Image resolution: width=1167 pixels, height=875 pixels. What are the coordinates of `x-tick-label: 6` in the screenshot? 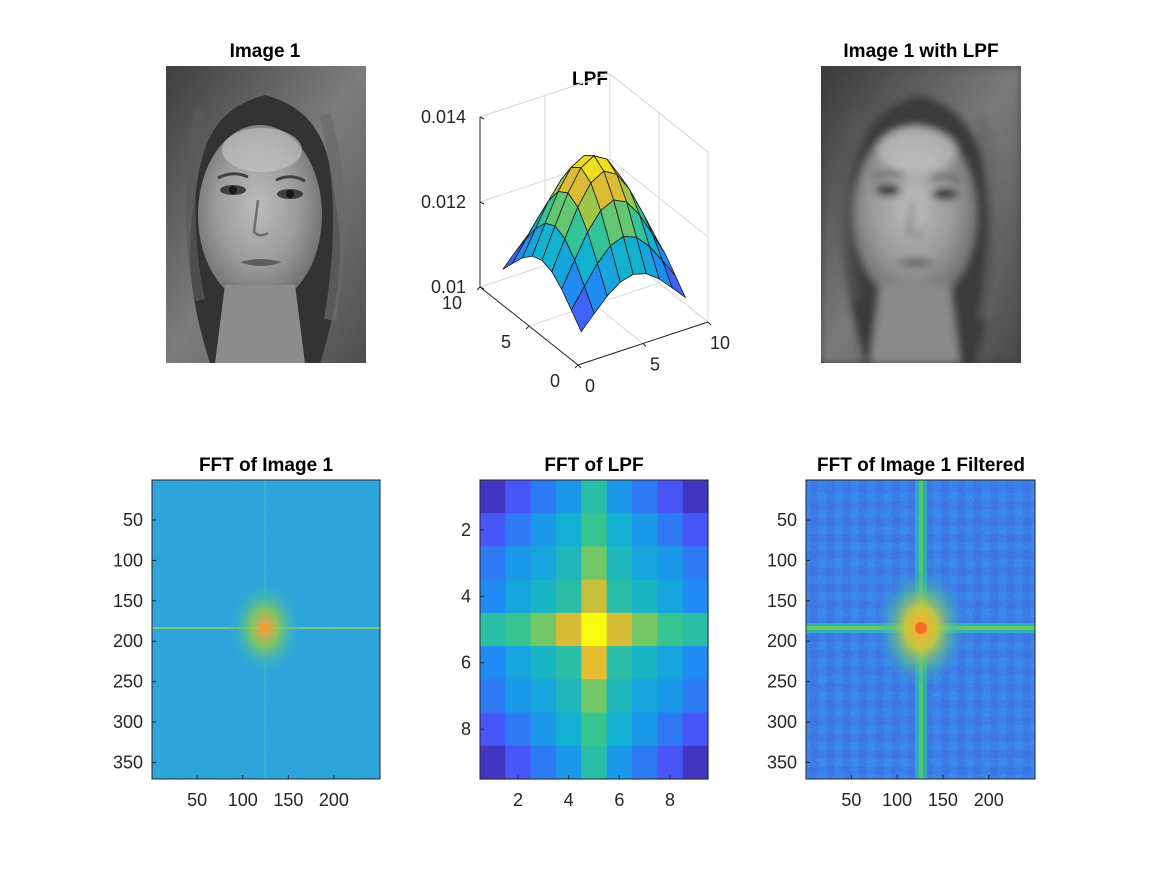 It's located at (619, 800).